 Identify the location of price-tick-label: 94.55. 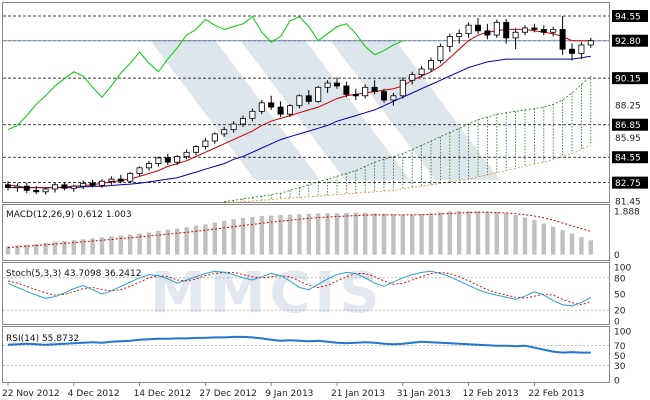
(628, 18).